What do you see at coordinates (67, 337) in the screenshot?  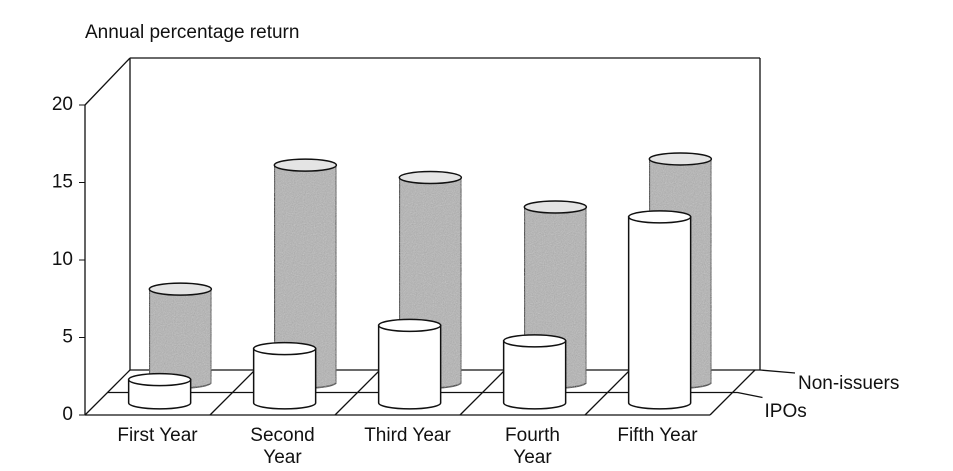 I see `y-tick-label: 5` at bounding box center [67, 337].